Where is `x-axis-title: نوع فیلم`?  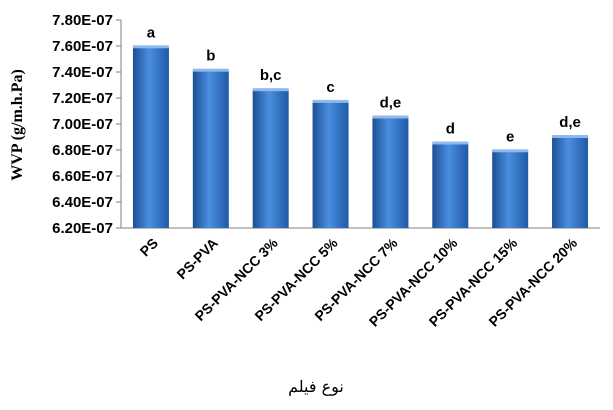
x-axis-title: نوع فیلم is located at coordinates (316, 386).